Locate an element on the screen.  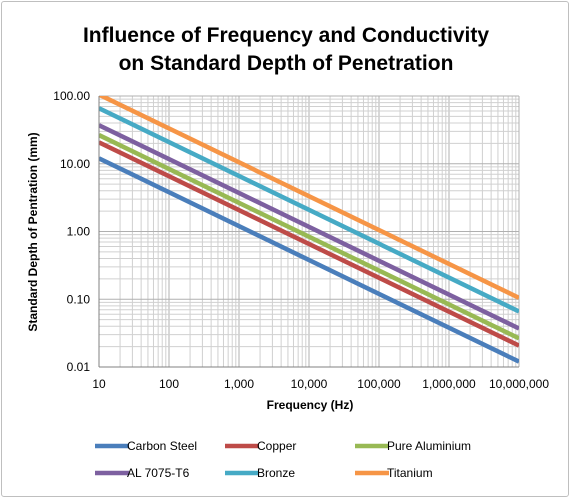
legend-label-2: Pure Aluminium is located at coordinates (429, 446).